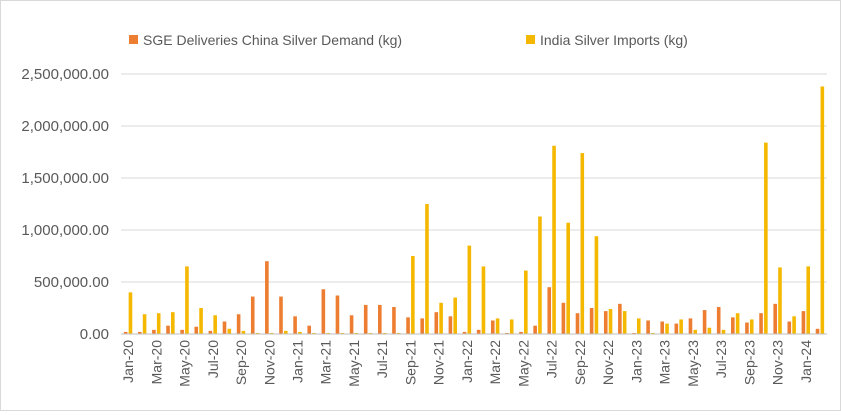 The image size is (841, 415). What do you see at coordinates (354, 363) in the screenshot?
I see `x-tick-label: May-21` at bounding box center [354, 363].